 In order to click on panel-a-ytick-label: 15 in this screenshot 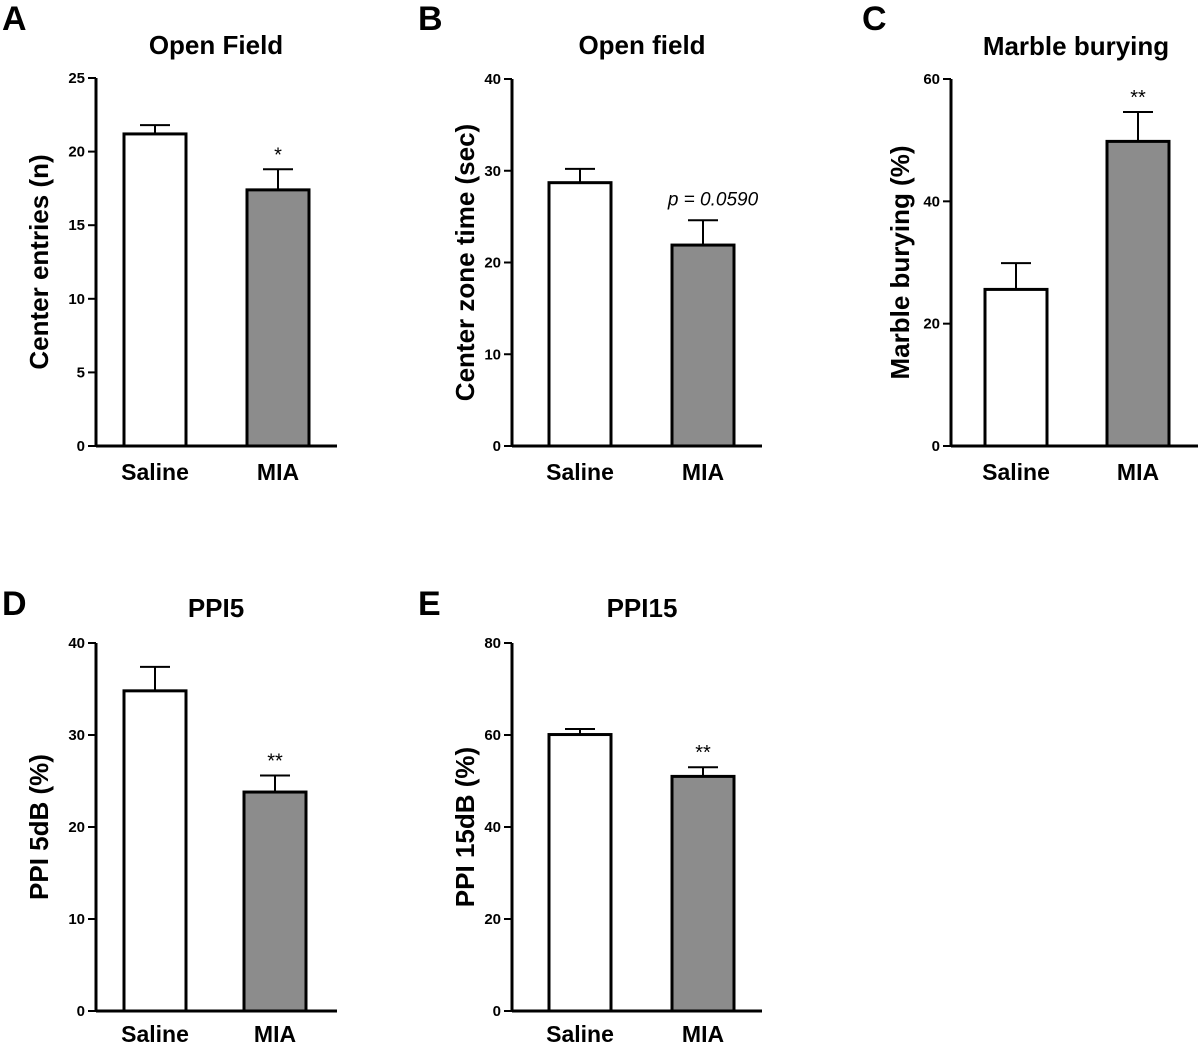, I will do `click(76, 225)`.